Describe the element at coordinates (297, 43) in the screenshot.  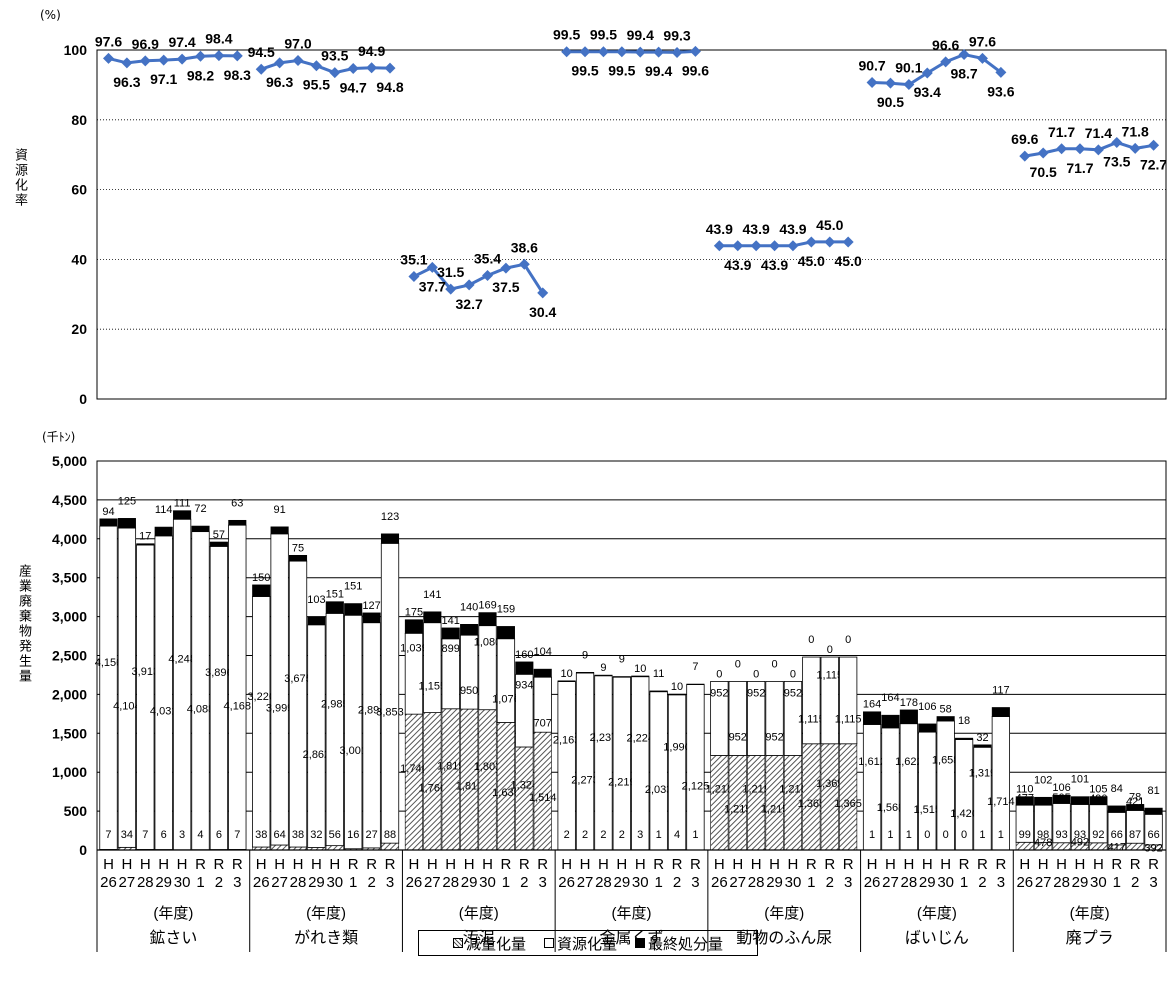
I see `data-label: 97.0` at that location.